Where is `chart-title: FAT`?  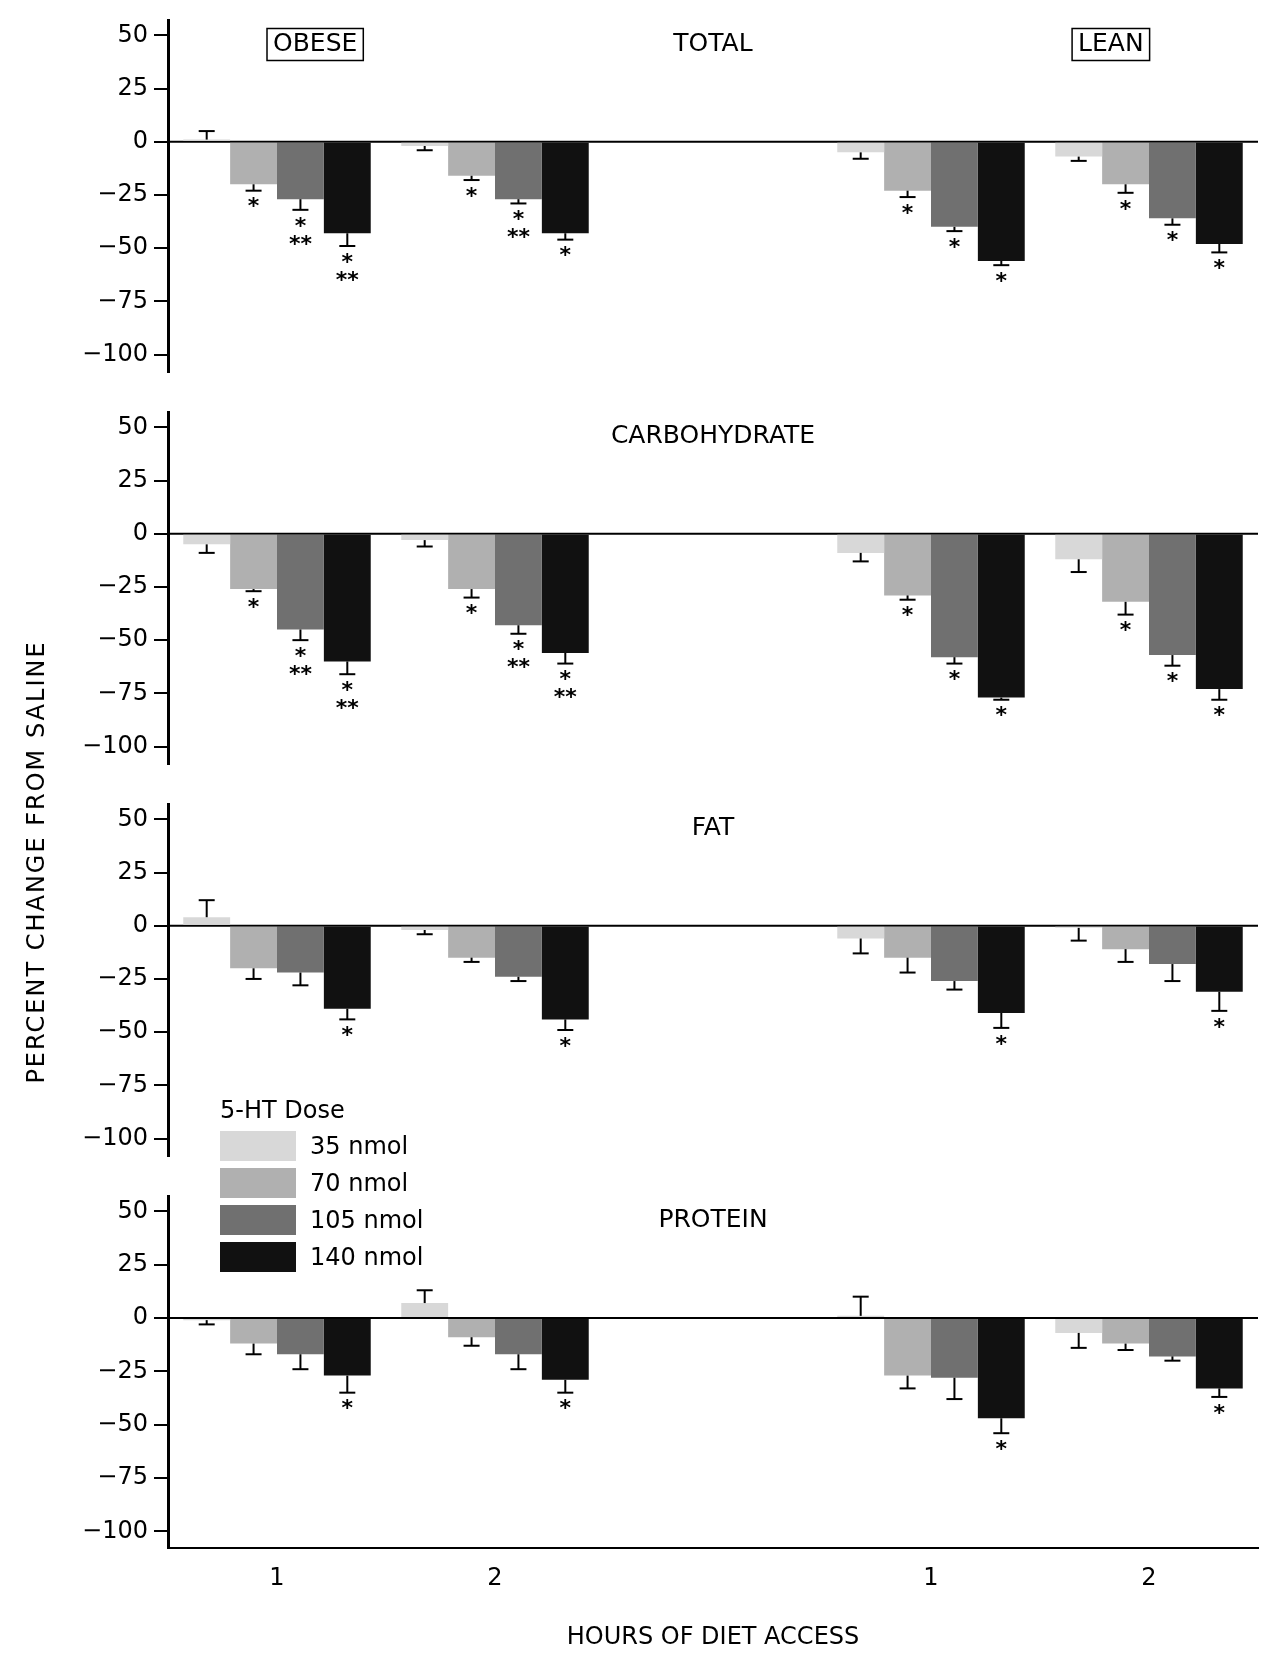
chart-title: FAT is located at coordinates (713, 826).